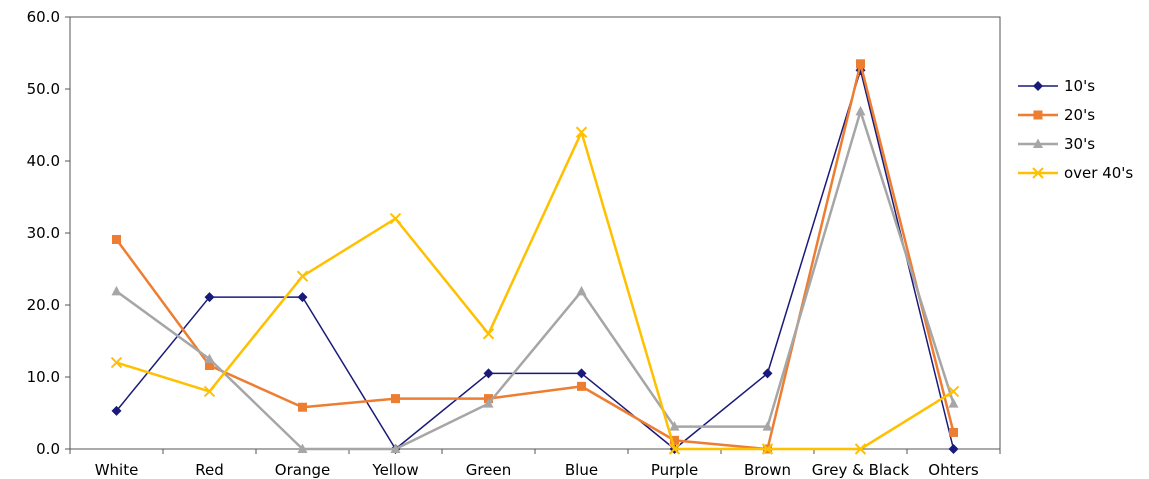 This screenshot has height=479, width=1149. I want to click on legend-item: over 40's, so click(1075, 173).